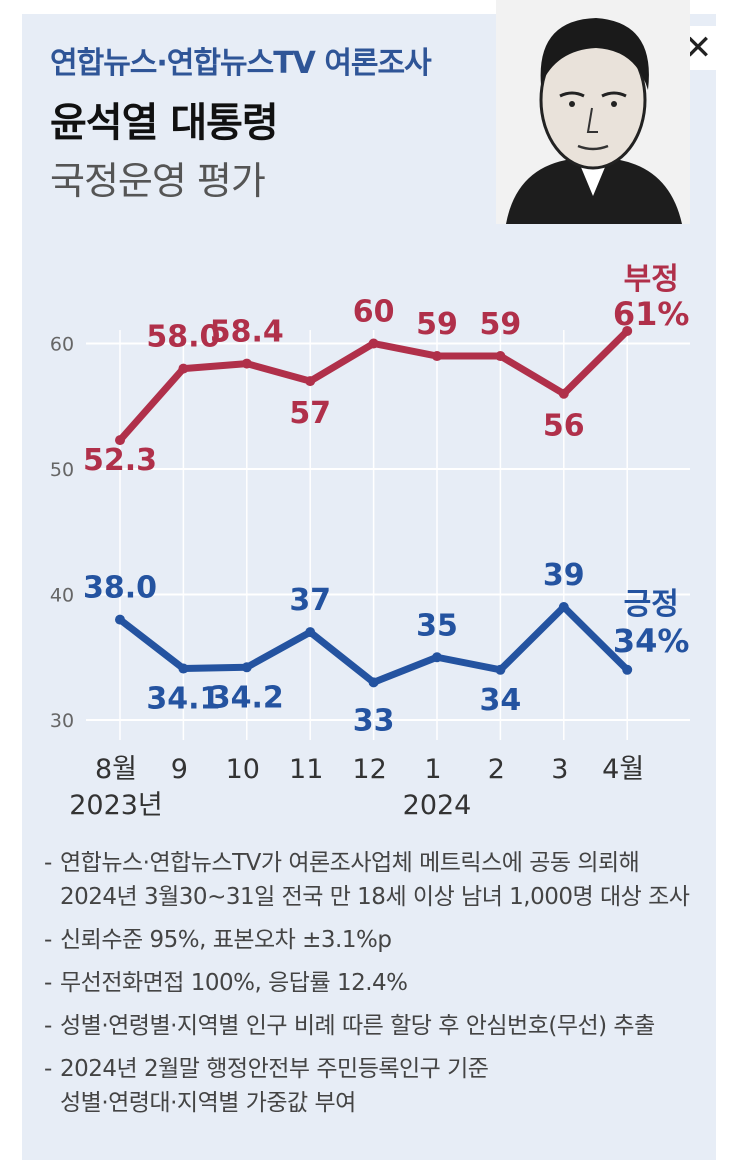  I want to click on portrait-illustration, so click(593, 112).